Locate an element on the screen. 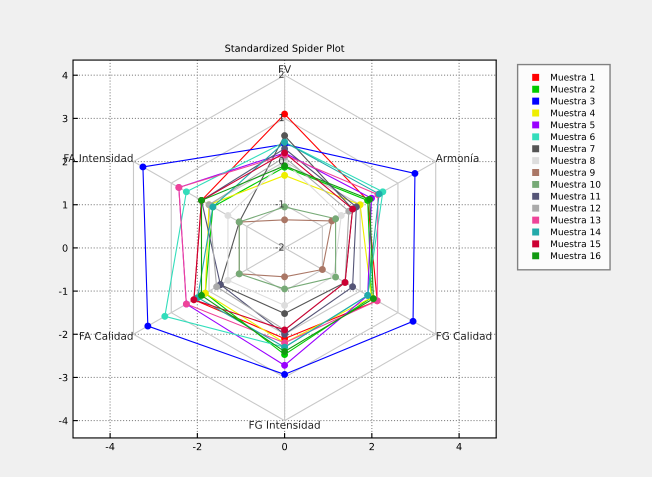 The image size is (652, 477). legend-label: Muestra 7 is located at coordinates (573, 148).